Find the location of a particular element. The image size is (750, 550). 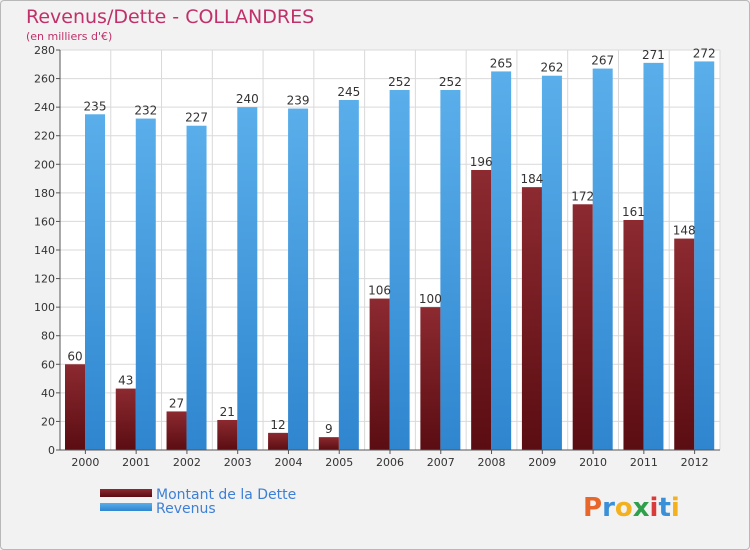

bar-revenus-2008 is located at coordinates (501, 260).